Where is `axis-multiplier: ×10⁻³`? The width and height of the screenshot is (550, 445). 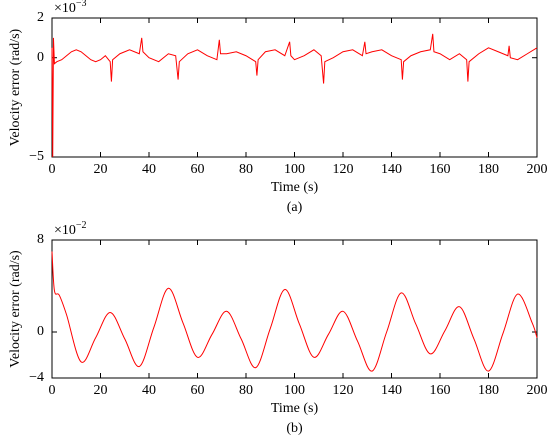 axis-multiplier: ×10⁻³ is located at coordinates (70, 8).